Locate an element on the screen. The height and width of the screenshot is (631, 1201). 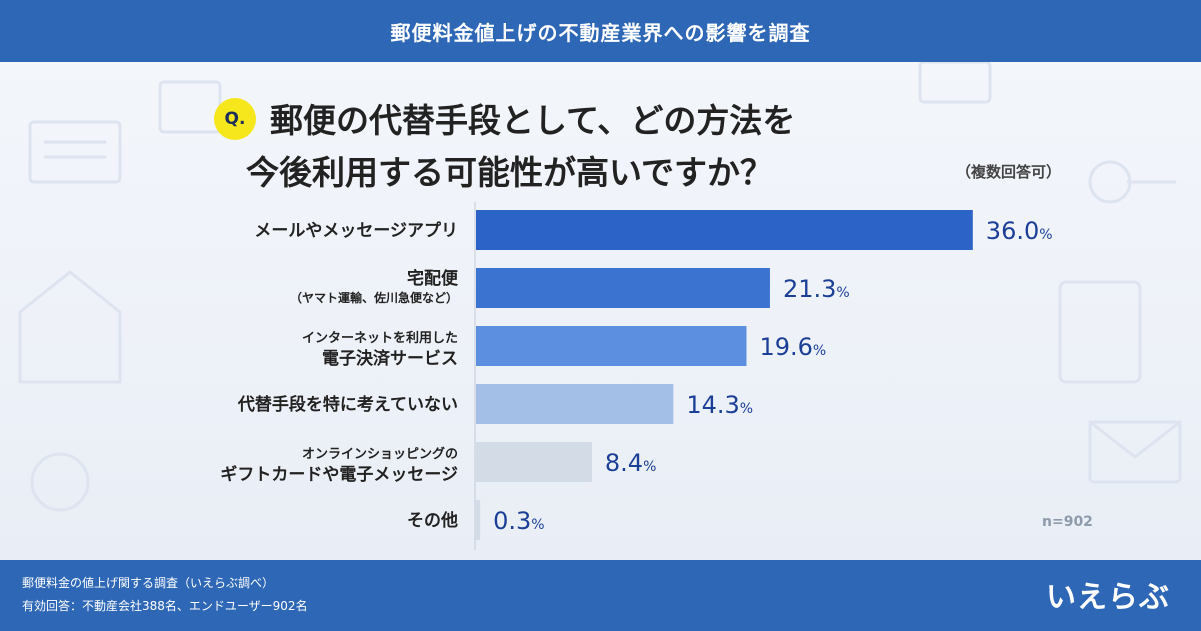
header-bar: 郵便料金値上げの不動産業界への影響を調査 is located at coordinates (600, 31).